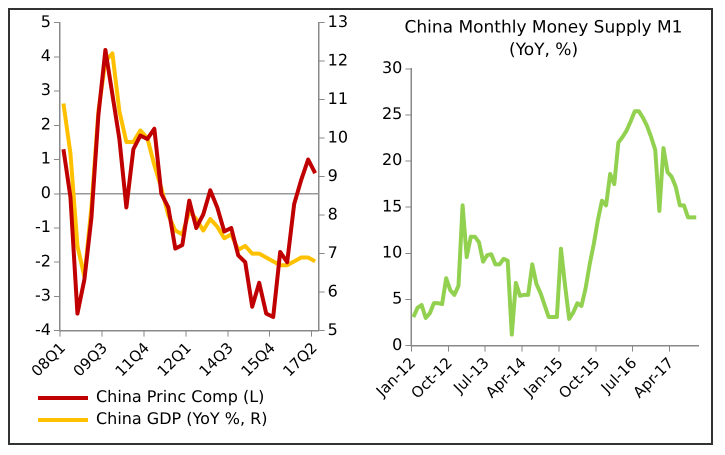 The image size is (725, 455). What do you see at coordinates (333, 175) in the screenshot?
I see `y2-tick-label: 9` at bounding box center [333, 175].